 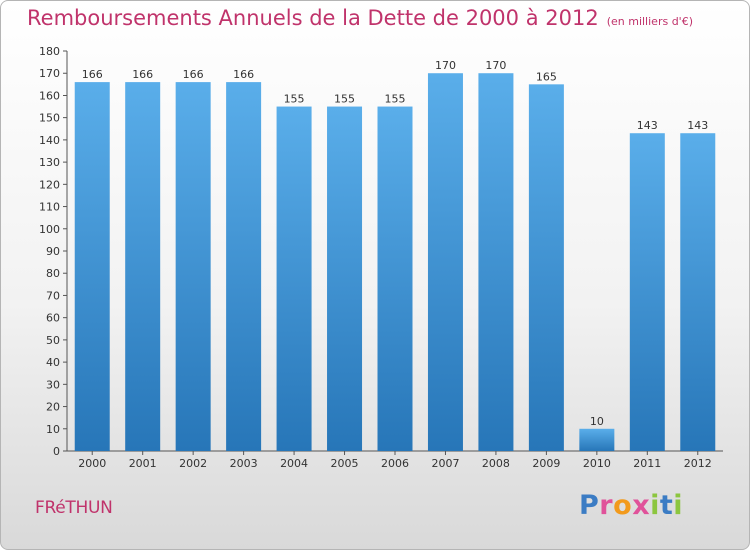 I want to click on x-tick-label: 2011, so click(x=647, y=463).